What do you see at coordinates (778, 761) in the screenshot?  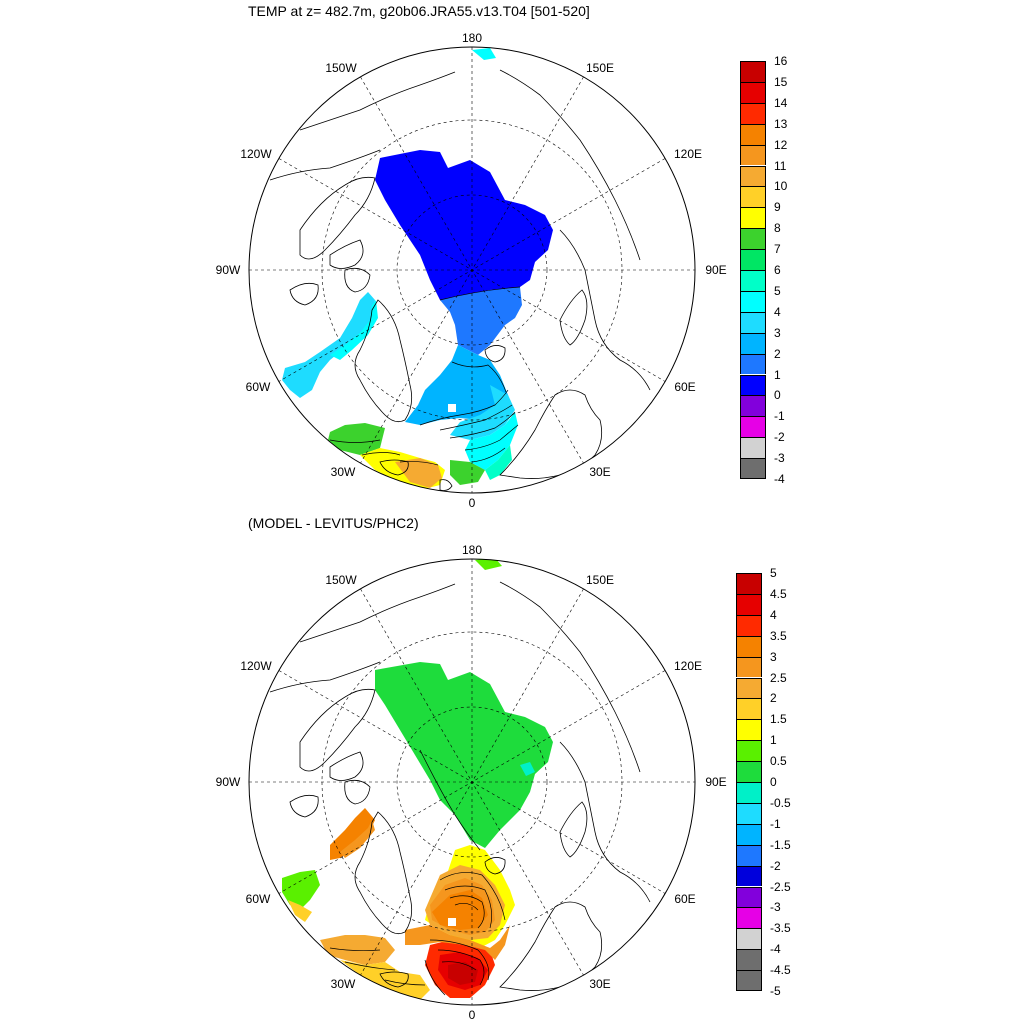 I see `colorbar-tick-label: 0.5` at bounding box center [778, 761].